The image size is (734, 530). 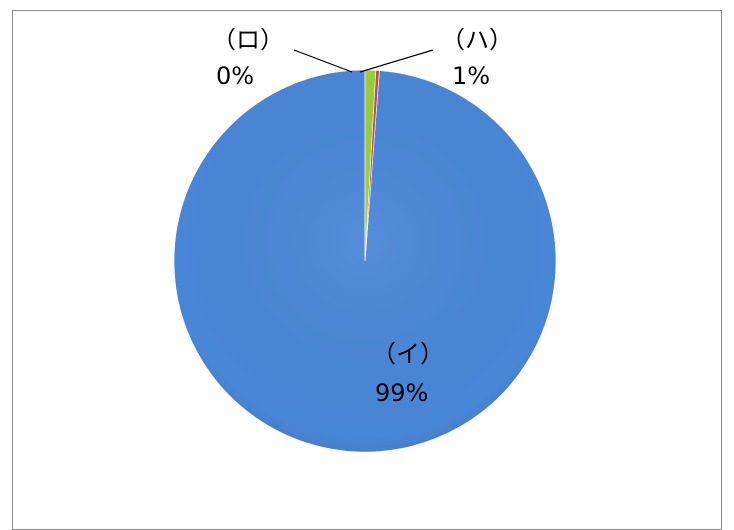 What do you see at coordinates (396, 61) in the screenshot?
I see `leader-line-ha` at bounding box center [396, 61].